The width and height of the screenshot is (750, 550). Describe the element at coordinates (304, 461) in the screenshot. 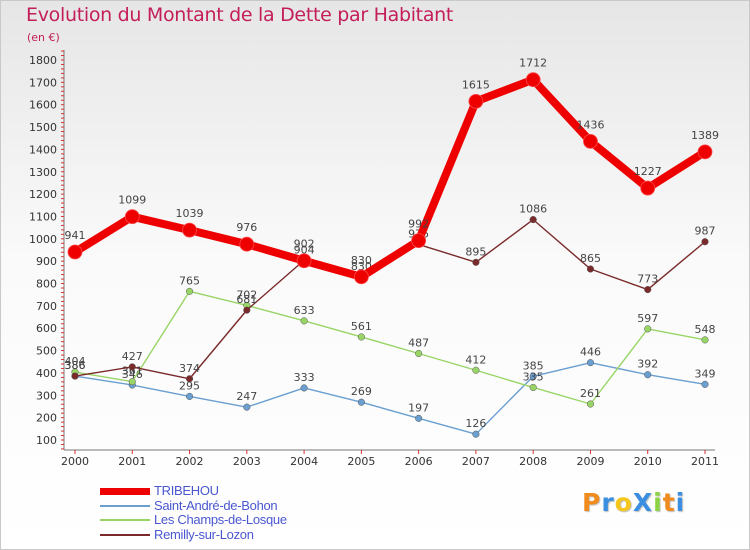

I see `x-tick-label: 2004` at that location.